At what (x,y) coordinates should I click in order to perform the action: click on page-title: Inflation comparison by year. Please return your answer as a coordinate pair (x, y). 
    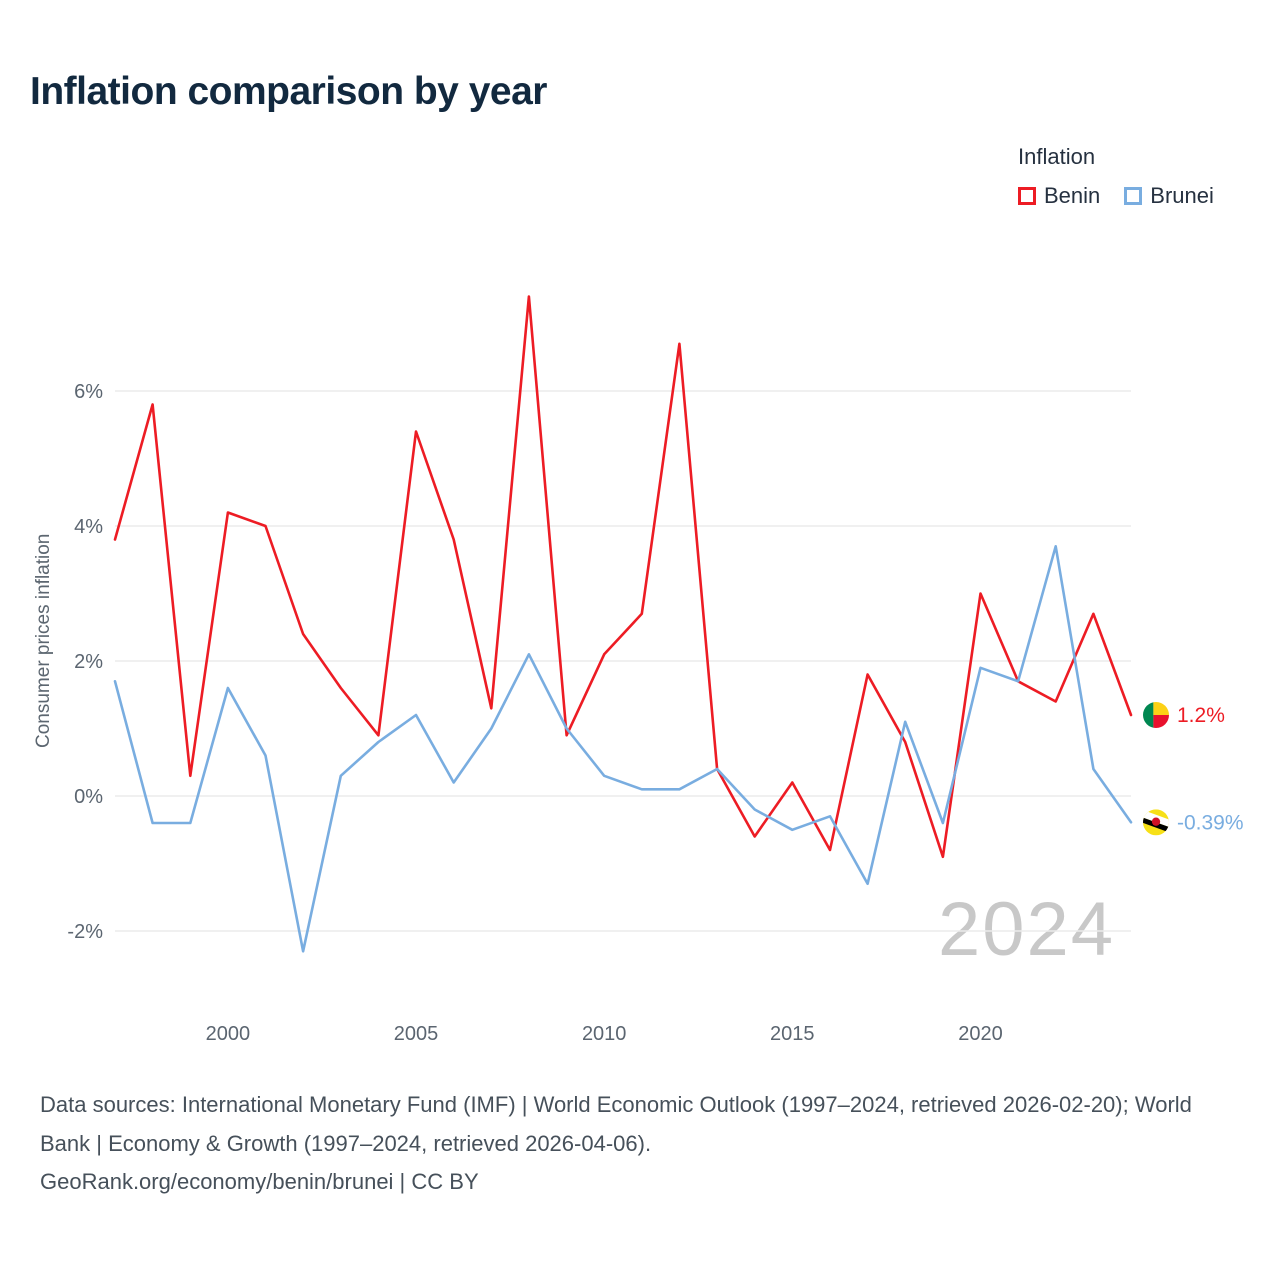
    Looking at the image, I should click on (288, 91).